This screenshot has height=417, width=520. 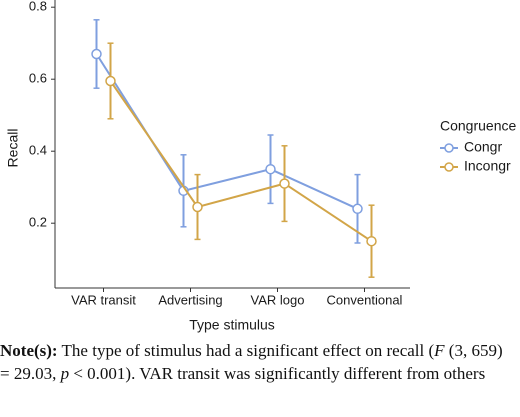 I want to click on legend-title: Congruence, so click(x=478, y=126).